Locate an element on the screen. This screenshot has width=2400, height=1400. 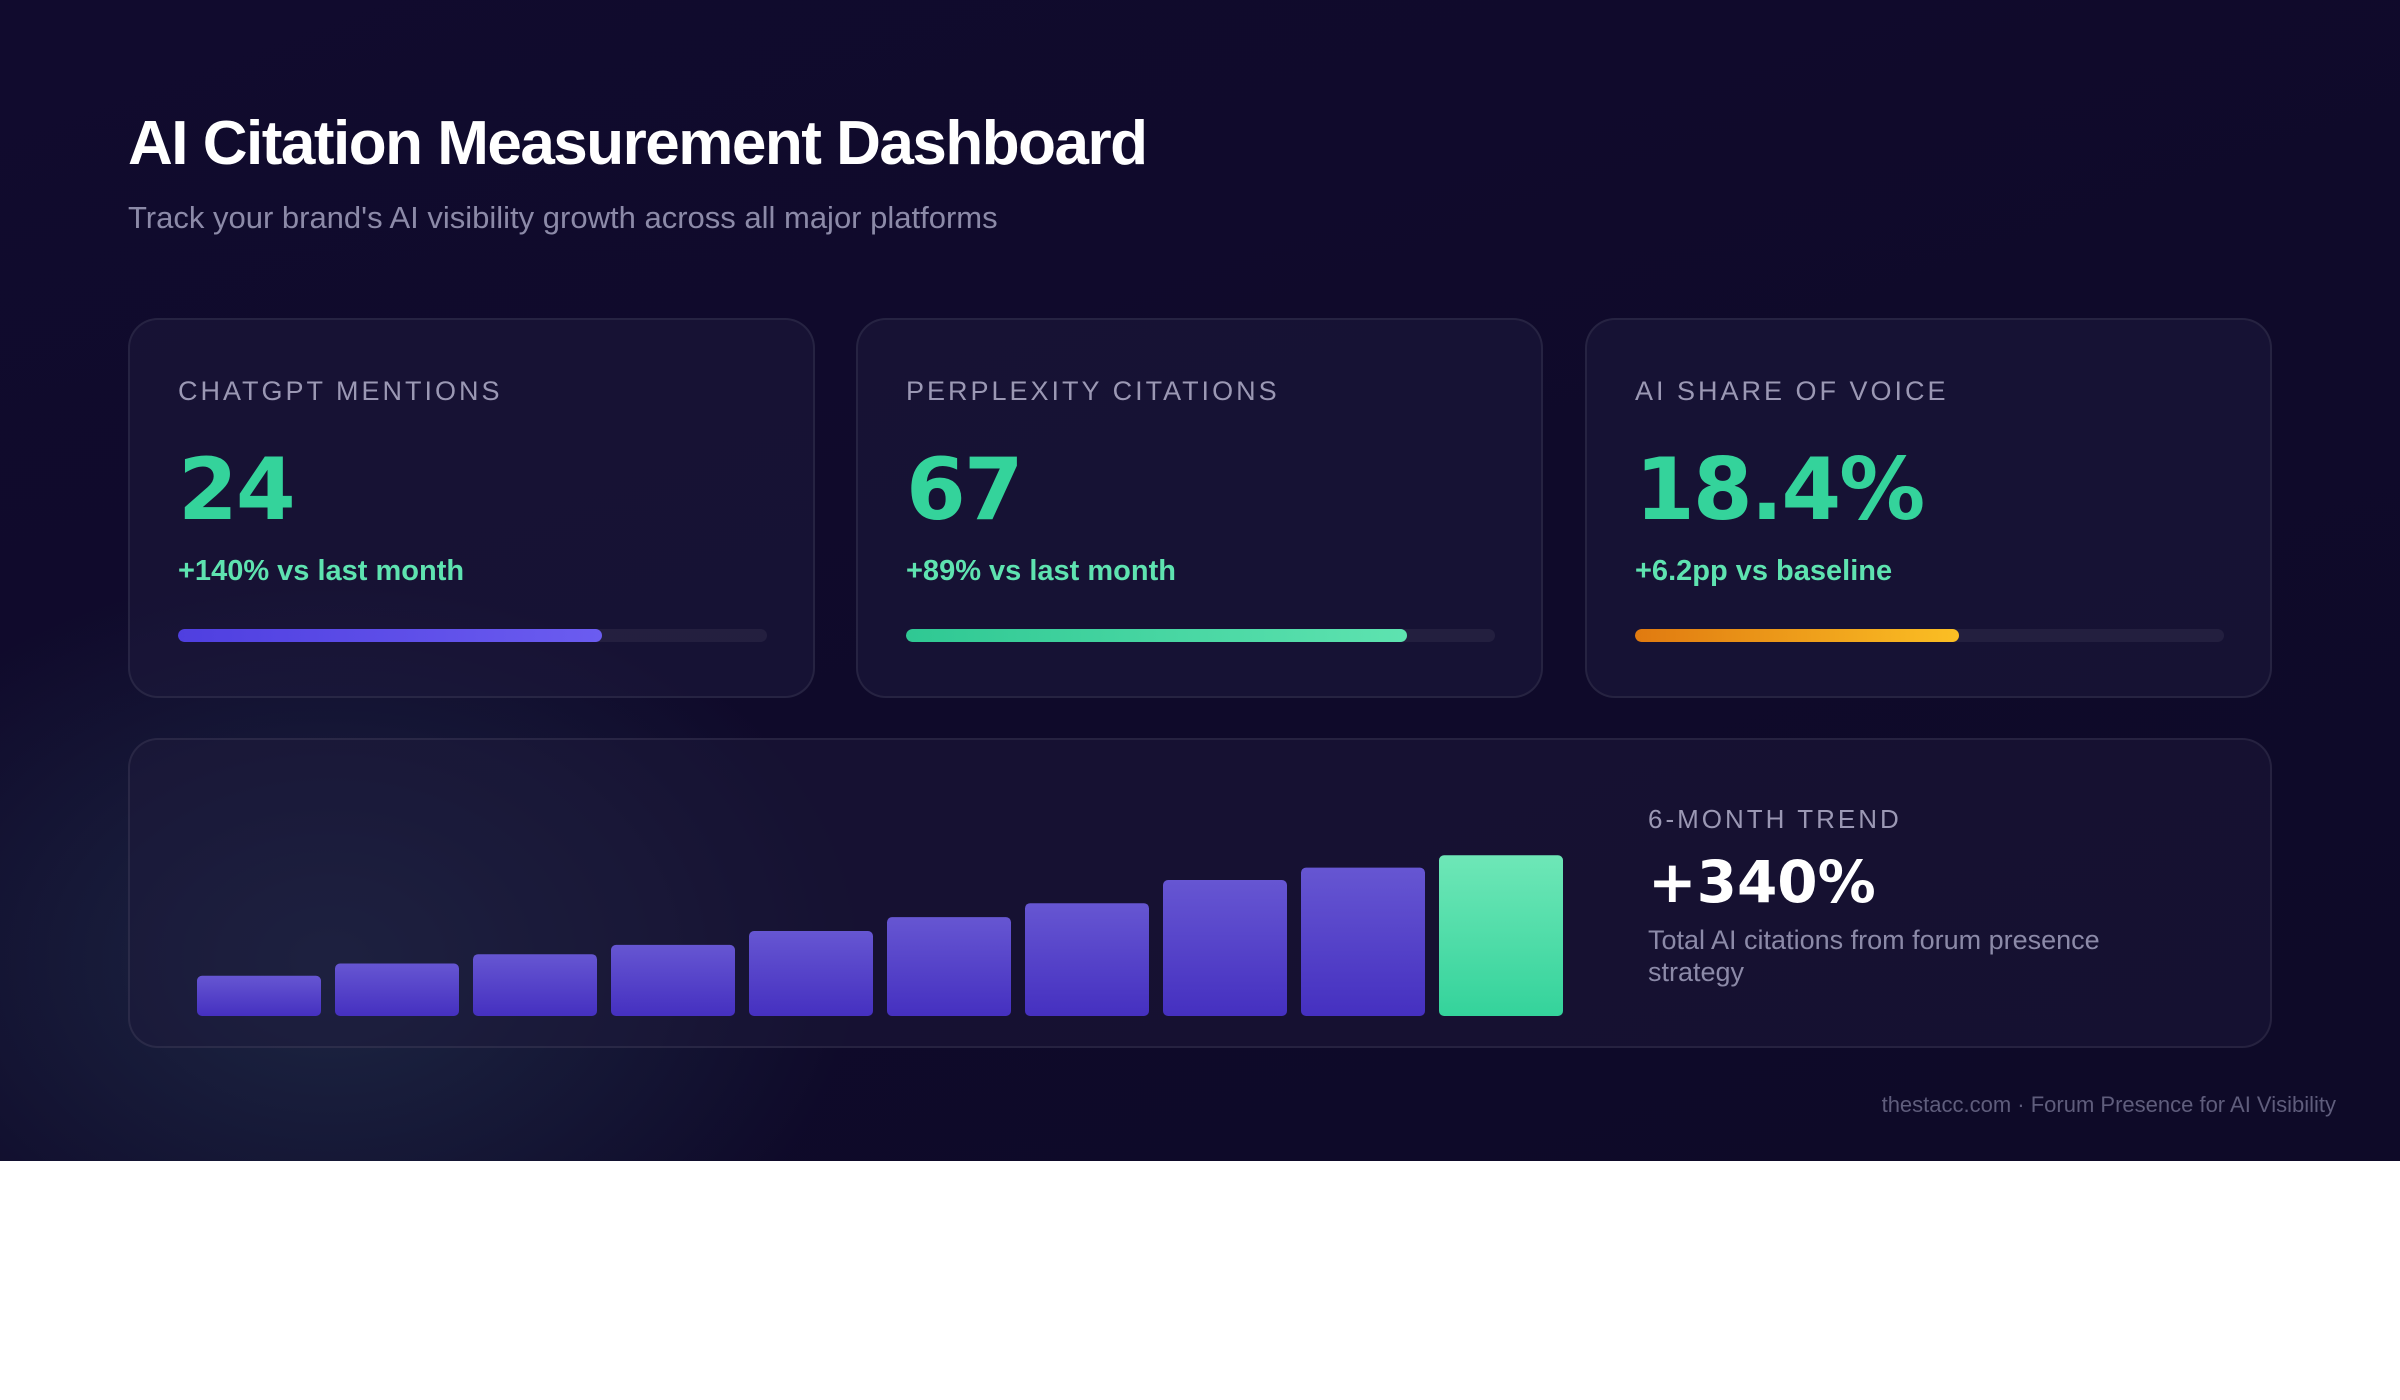
card-value: 67 is located at coordinates (965, 490).